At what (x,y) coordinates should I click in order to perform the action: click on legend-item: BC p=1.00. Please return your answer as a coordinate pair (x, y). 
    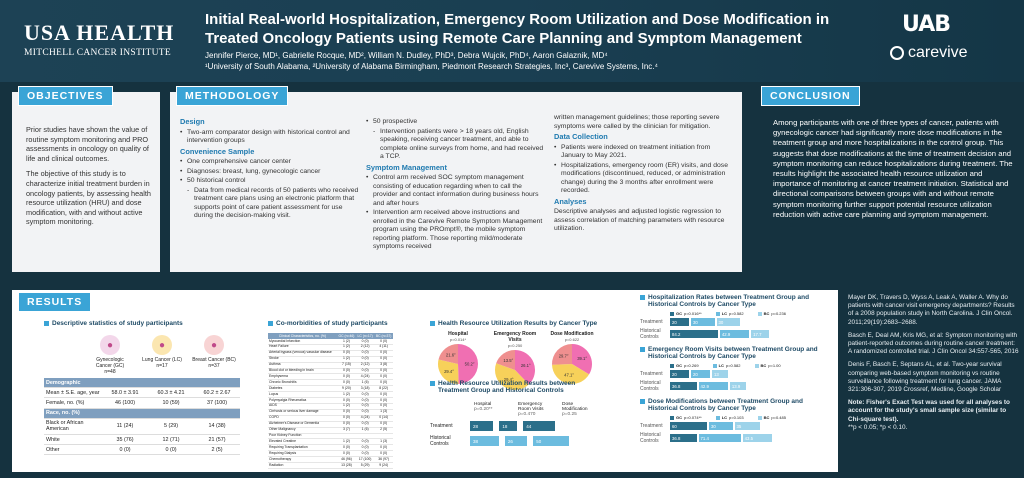
    Looking at the image, I should click on (767, 365).